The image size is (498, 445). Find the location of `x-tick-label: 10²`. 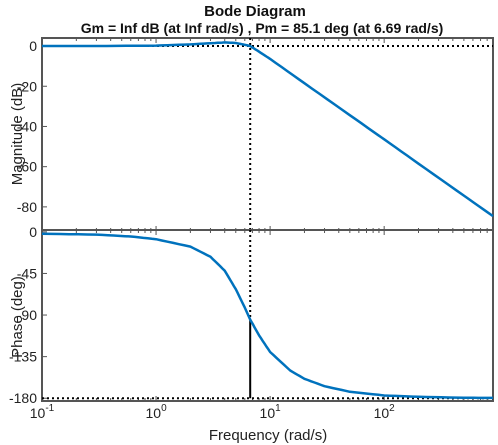

x-tick-label: 10² is located at coordinates (385, 412).